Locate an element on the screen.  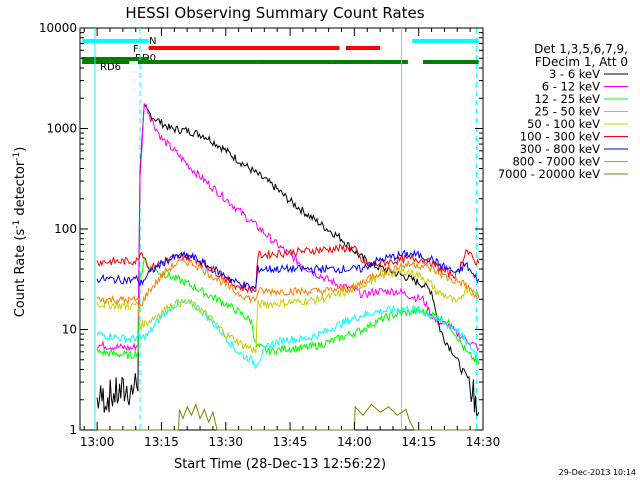
y-axis-label-mid: detector is located at coordinates (20, 190).